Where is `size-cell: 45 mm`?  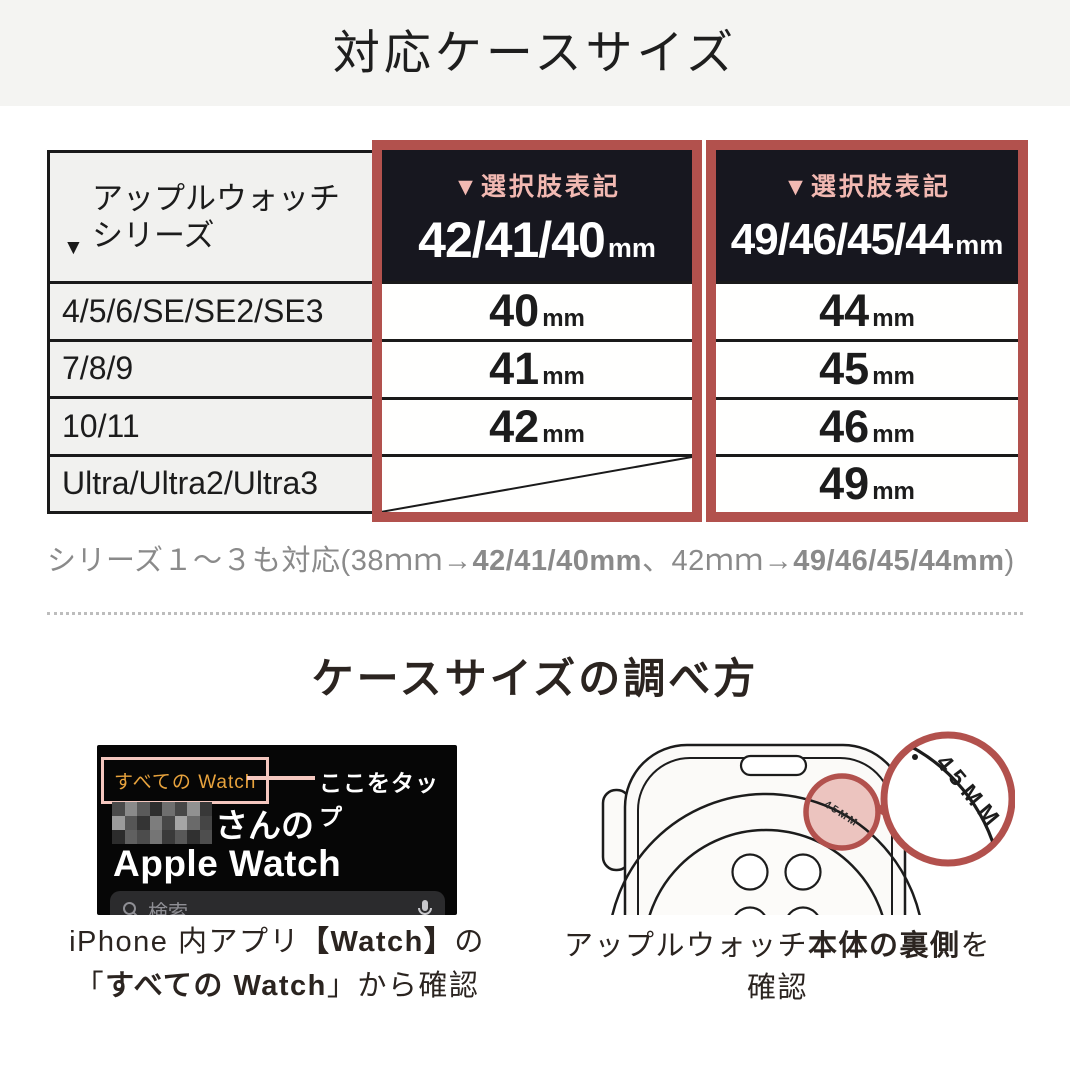
size-cell: 45 mm is located at coordinates (867, 367).